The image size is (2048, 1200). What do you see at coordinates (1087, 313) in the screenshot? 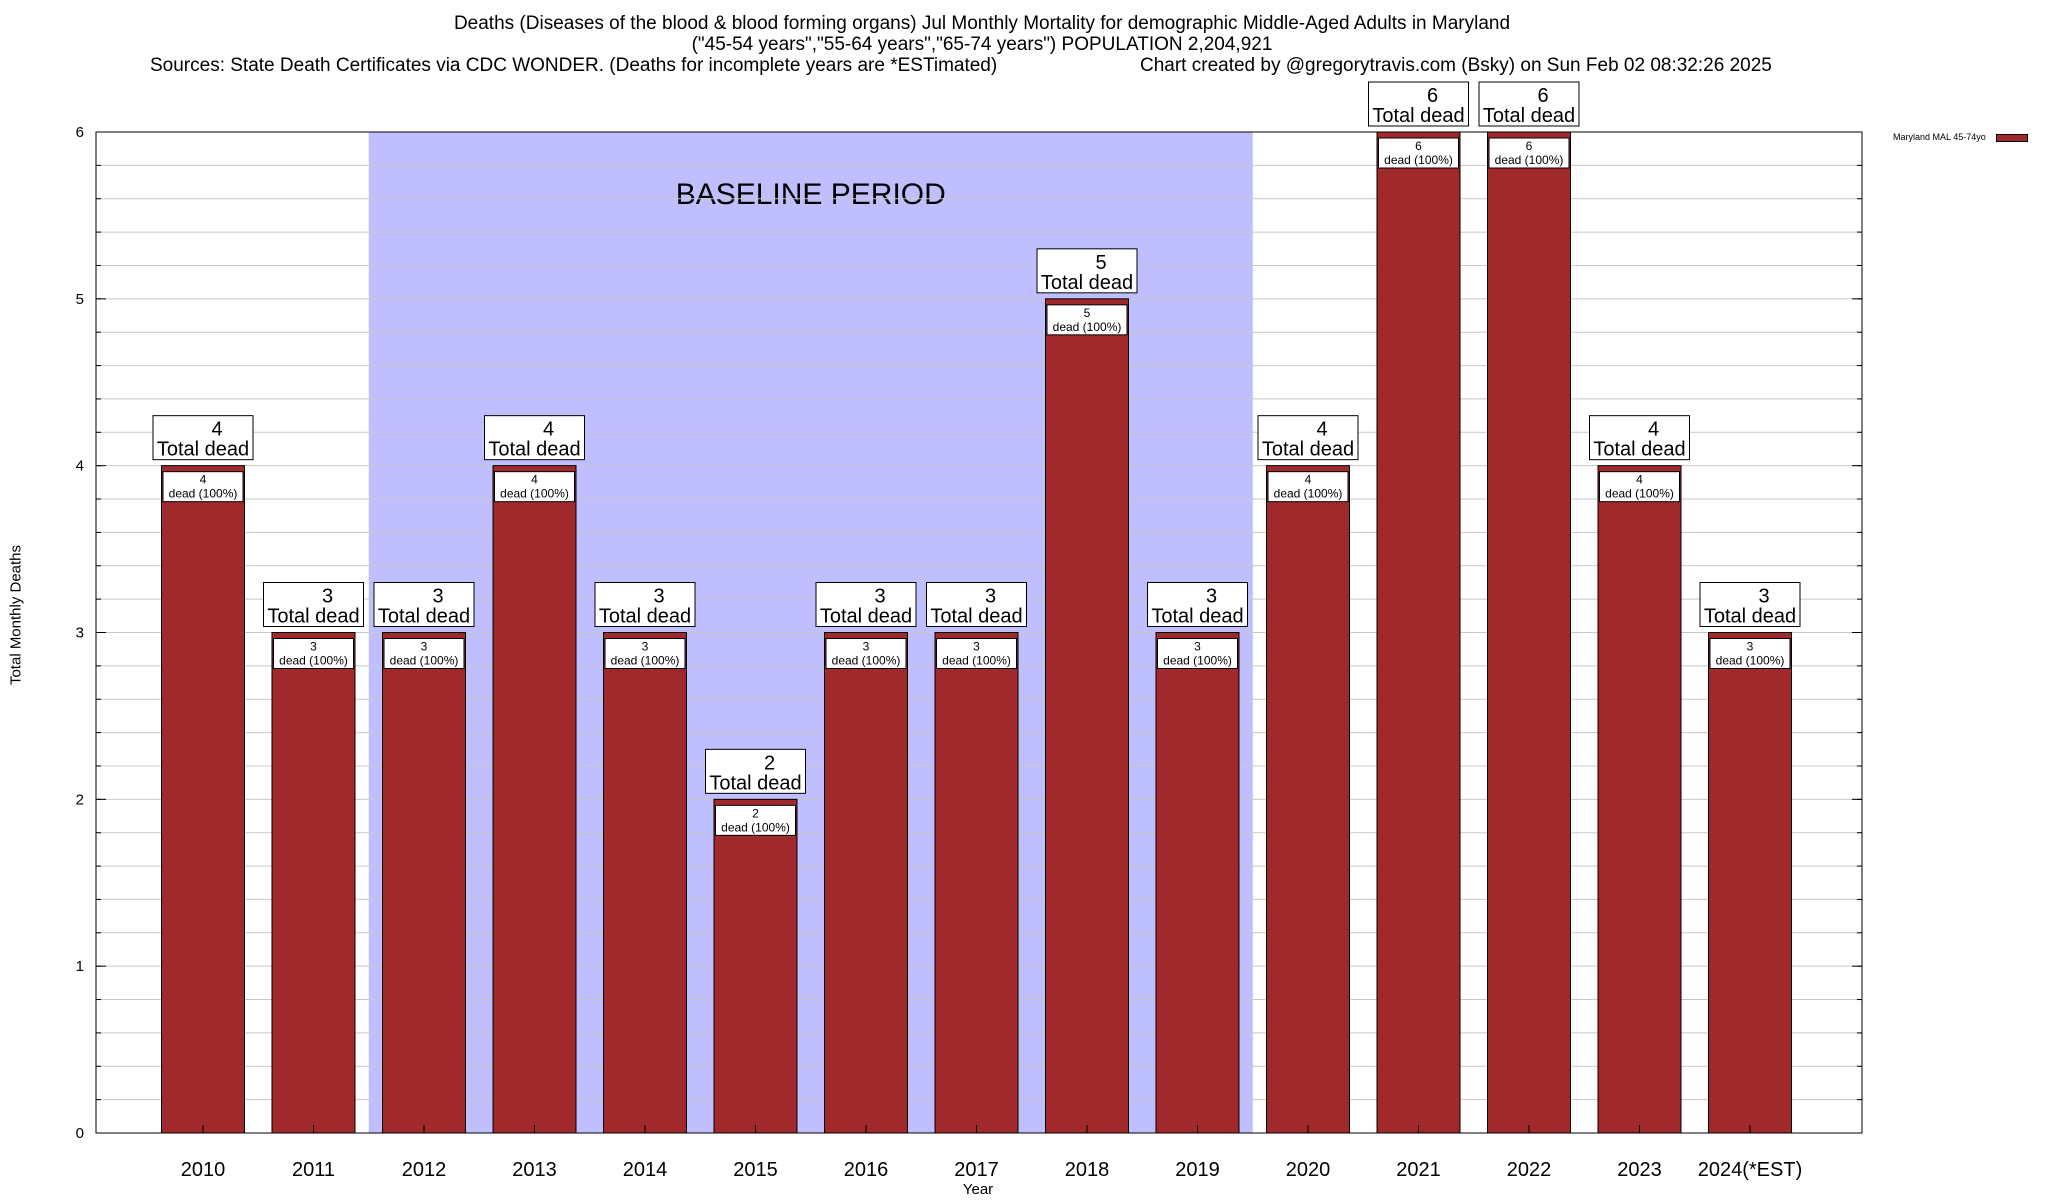
I see `bar-inner-value: 5` at bounding box center [1087, 313].